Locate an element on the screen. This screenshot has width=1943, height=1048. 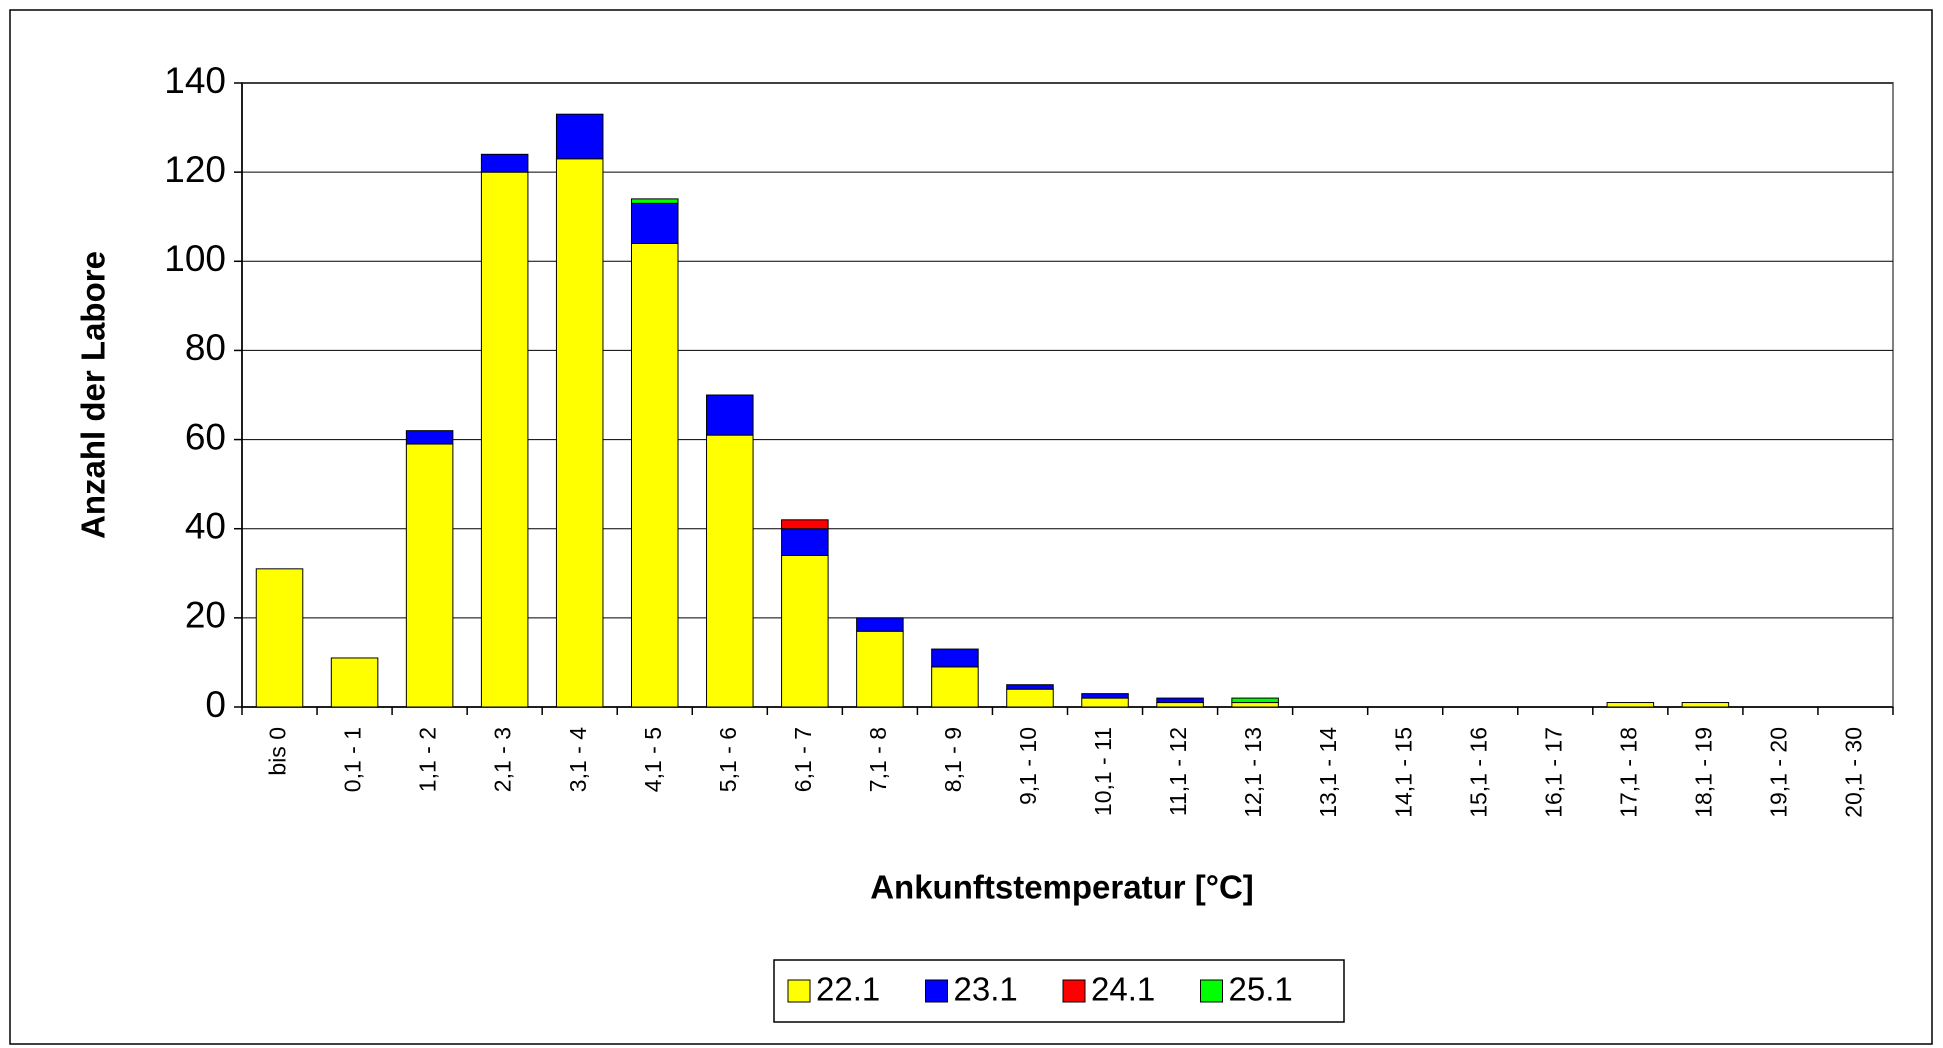
x-tick-label: 15,1 - 16 is located at coordinates (1478, 772).